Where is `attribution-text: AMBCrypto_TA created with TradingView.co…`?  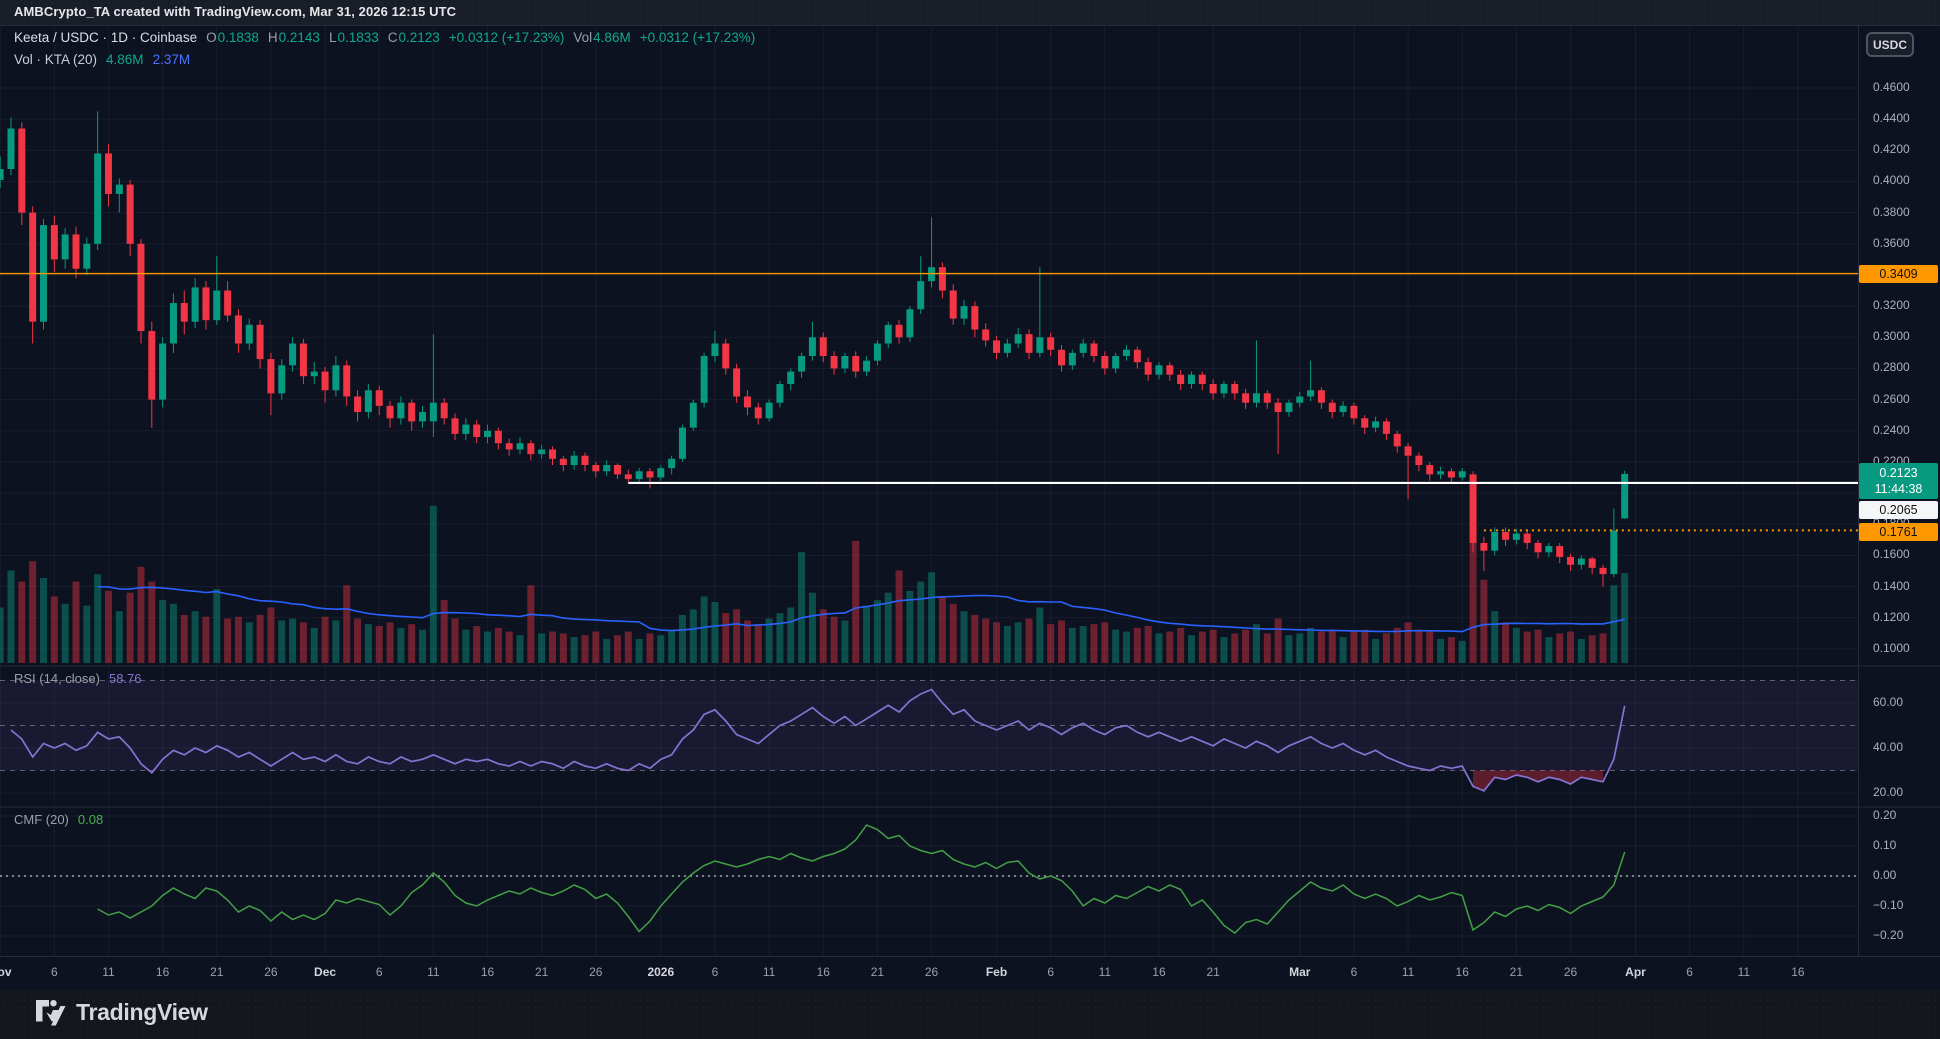
attribution-text: AMBCrypto_TA created with TradingView.co… is located at coordinates (235, 11).